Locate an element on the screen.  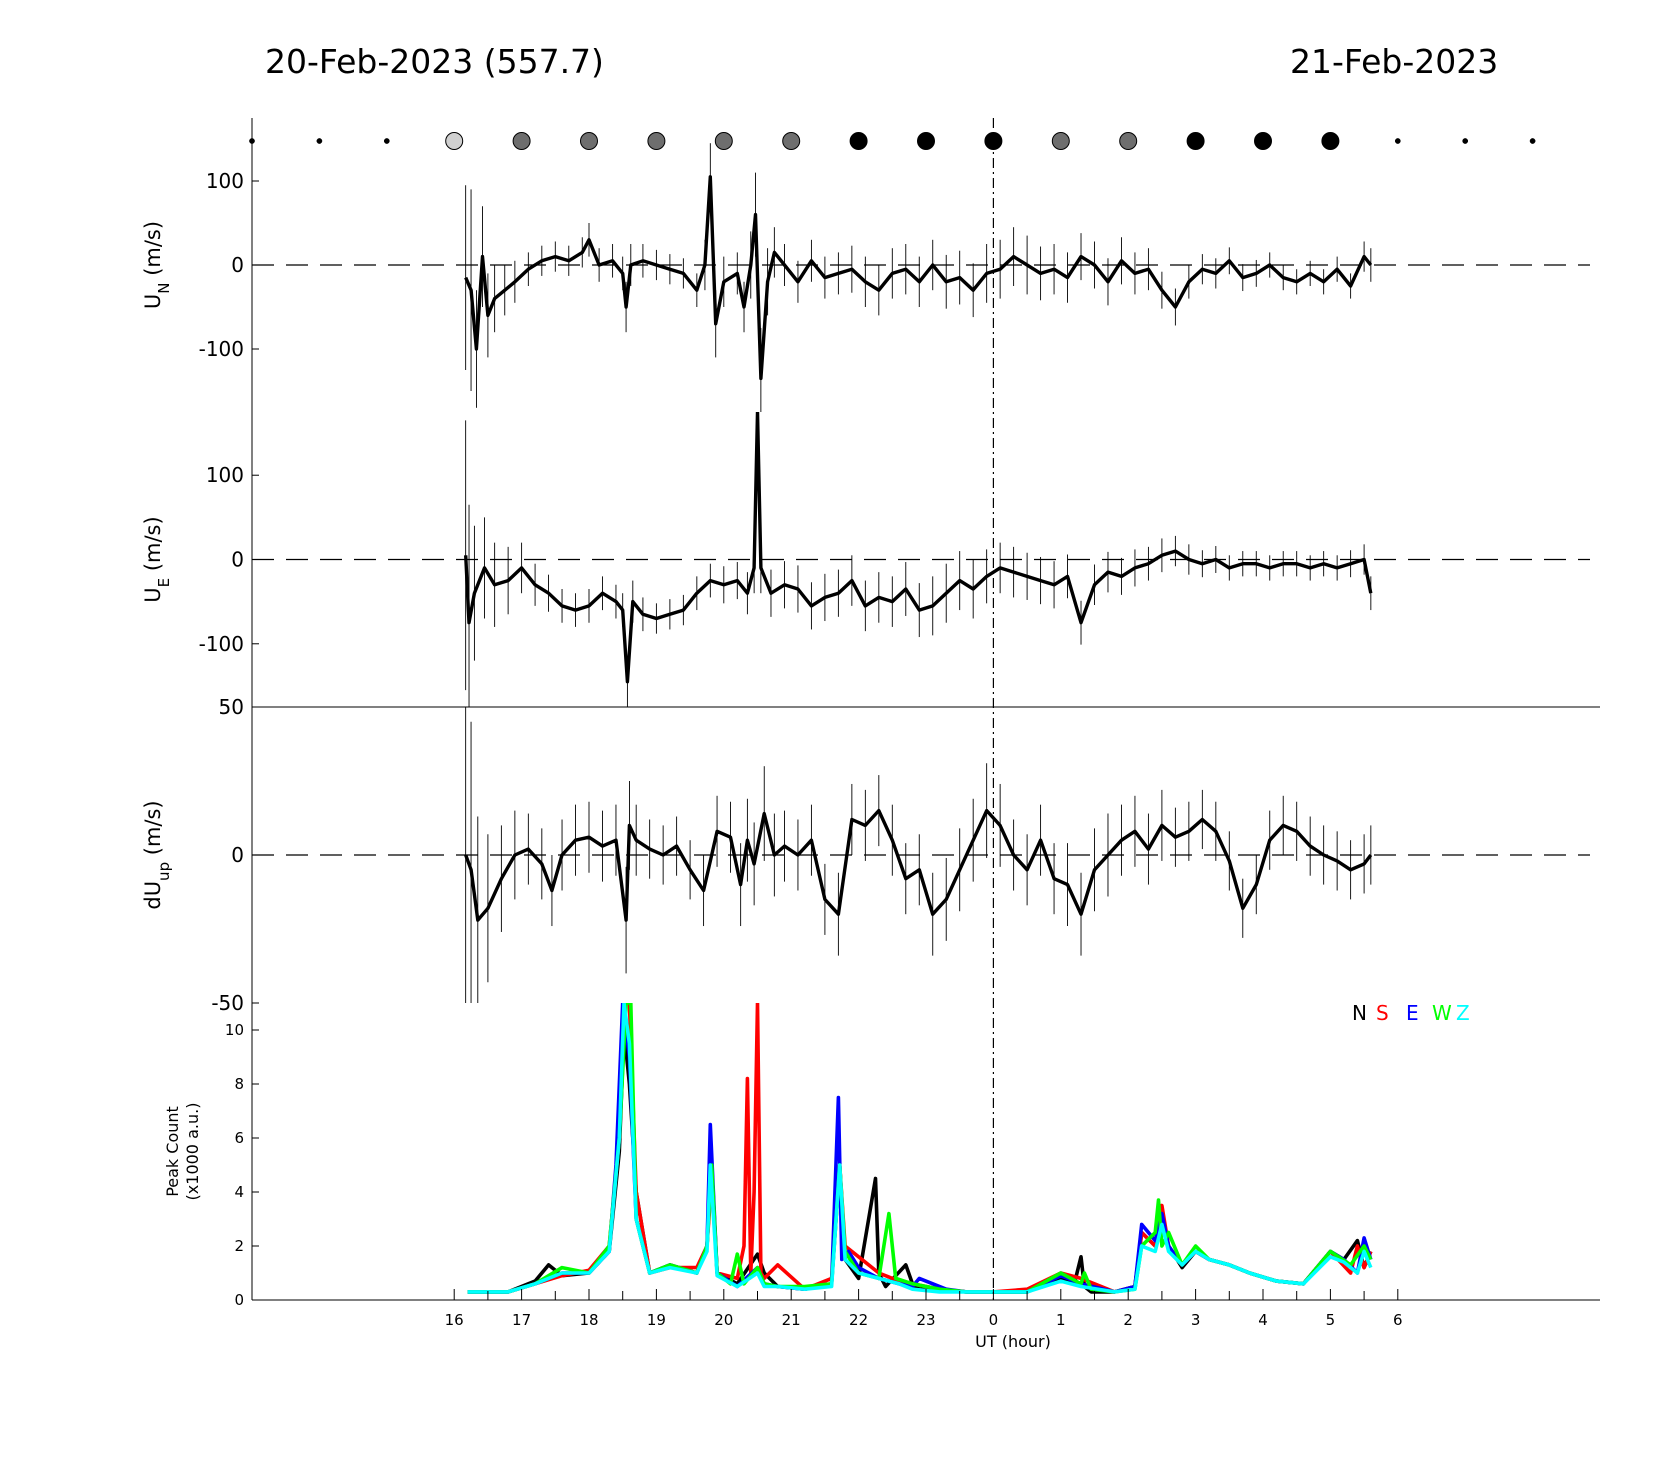
y-tick-label: 8 is located at coordinates (239, 1084).